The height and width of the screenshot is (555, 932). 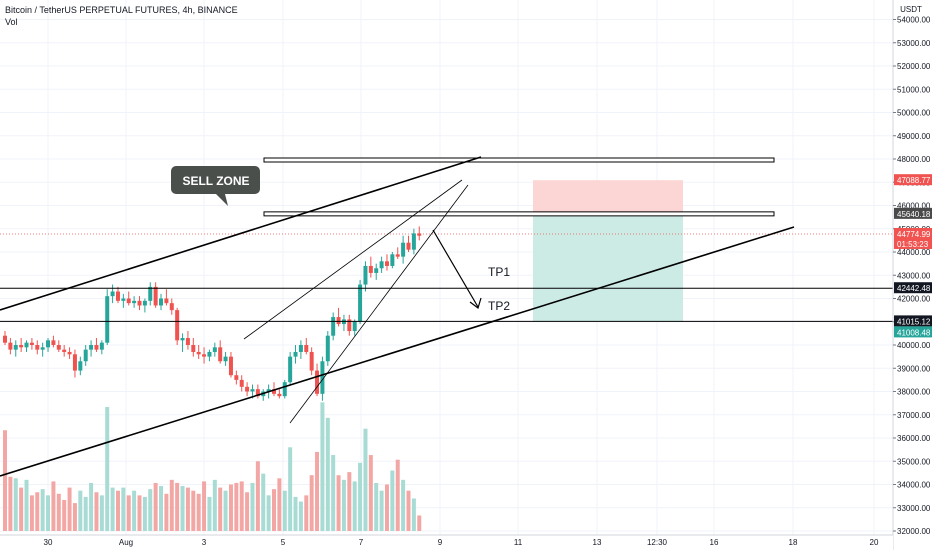 I want to click on price-tick-label: 34000.00, so click(x=914, y=485).